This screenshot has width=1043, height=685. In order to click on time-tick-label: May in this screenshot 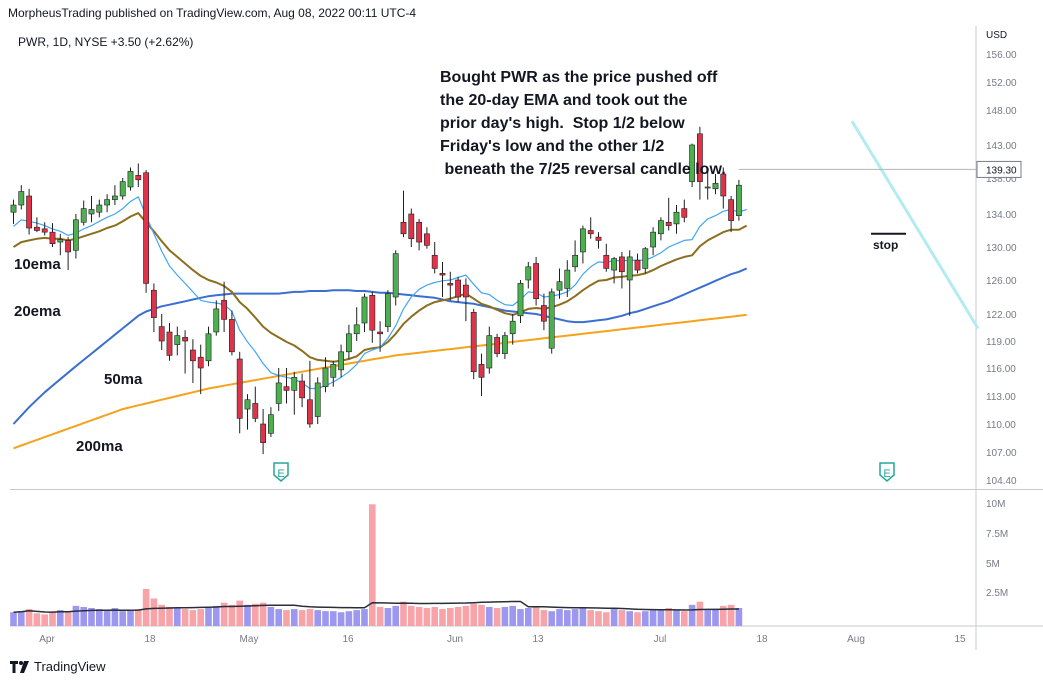, I will do `click(249, 639)`.